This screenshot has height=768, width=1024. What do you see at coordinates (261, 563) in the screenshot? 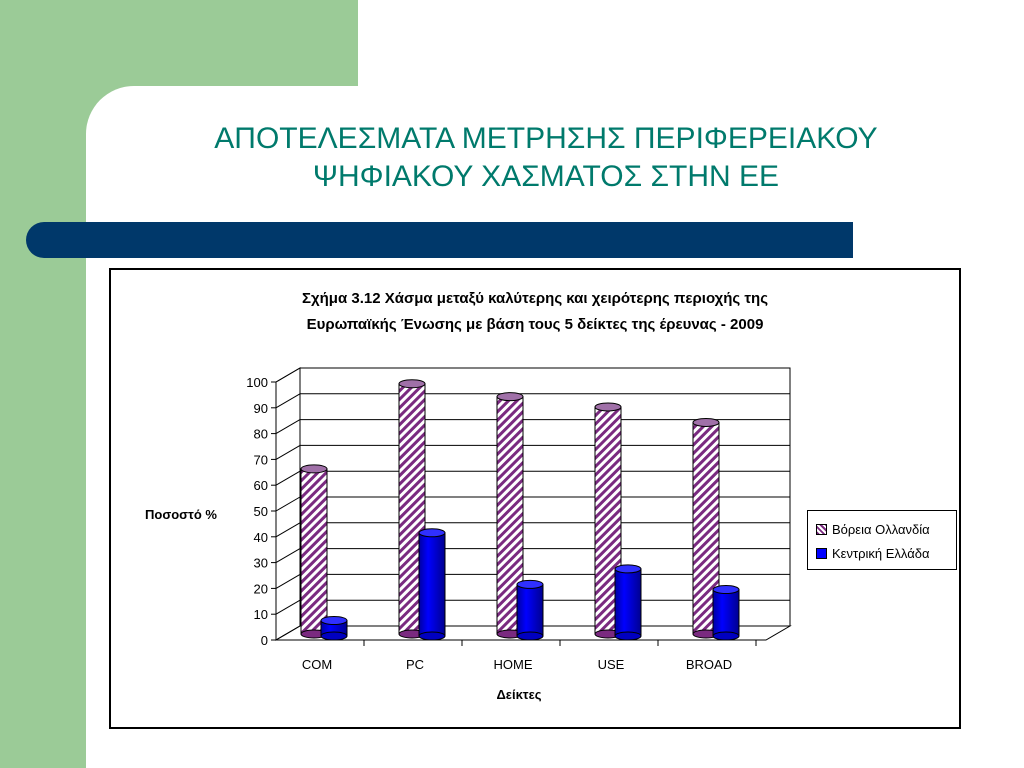
I see `y-tick-label: 30` at bounding box center [261, 563].